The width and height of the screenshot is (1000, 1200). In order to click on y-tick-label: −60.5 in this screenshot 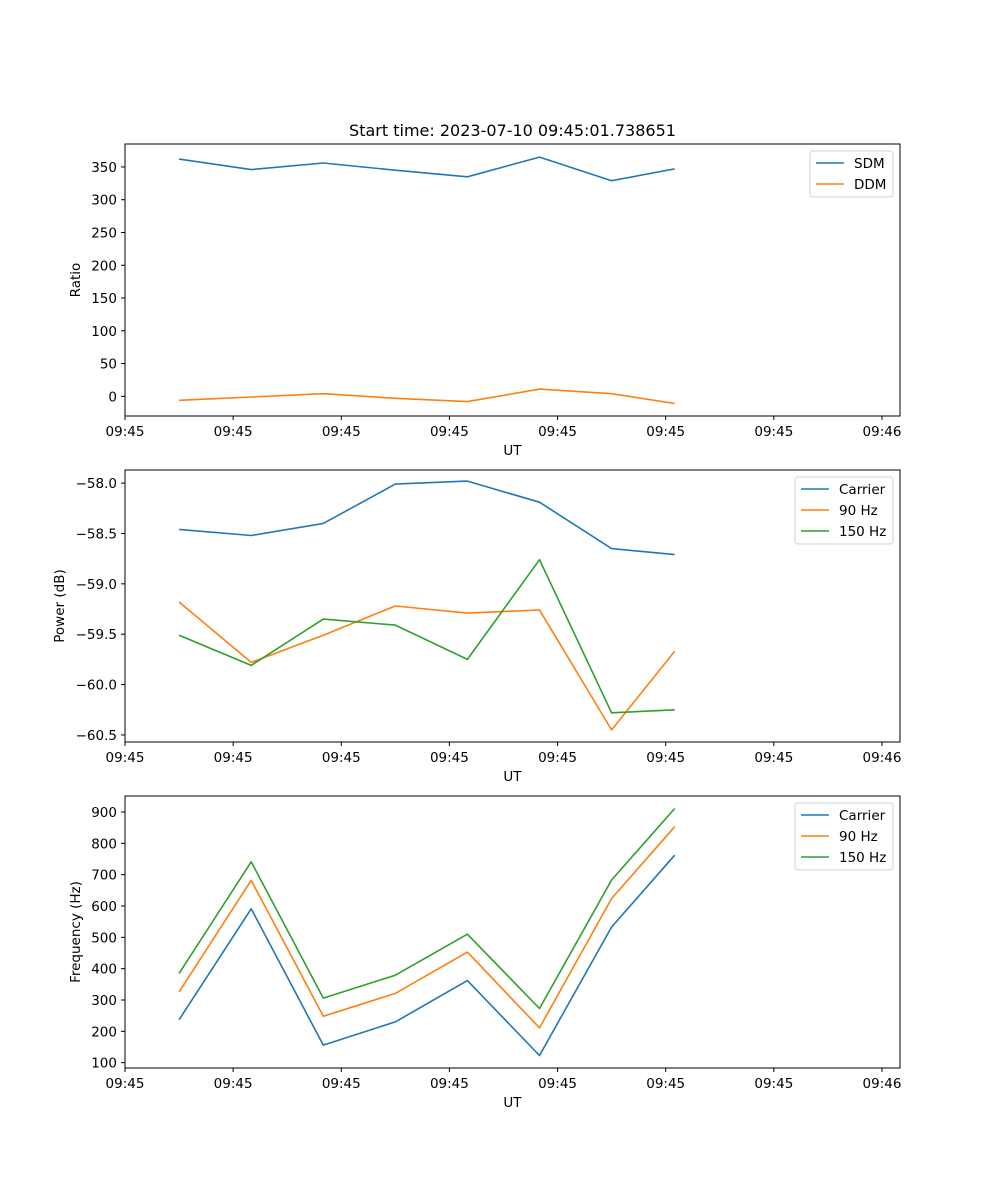, I will do `click(96, 736)`.